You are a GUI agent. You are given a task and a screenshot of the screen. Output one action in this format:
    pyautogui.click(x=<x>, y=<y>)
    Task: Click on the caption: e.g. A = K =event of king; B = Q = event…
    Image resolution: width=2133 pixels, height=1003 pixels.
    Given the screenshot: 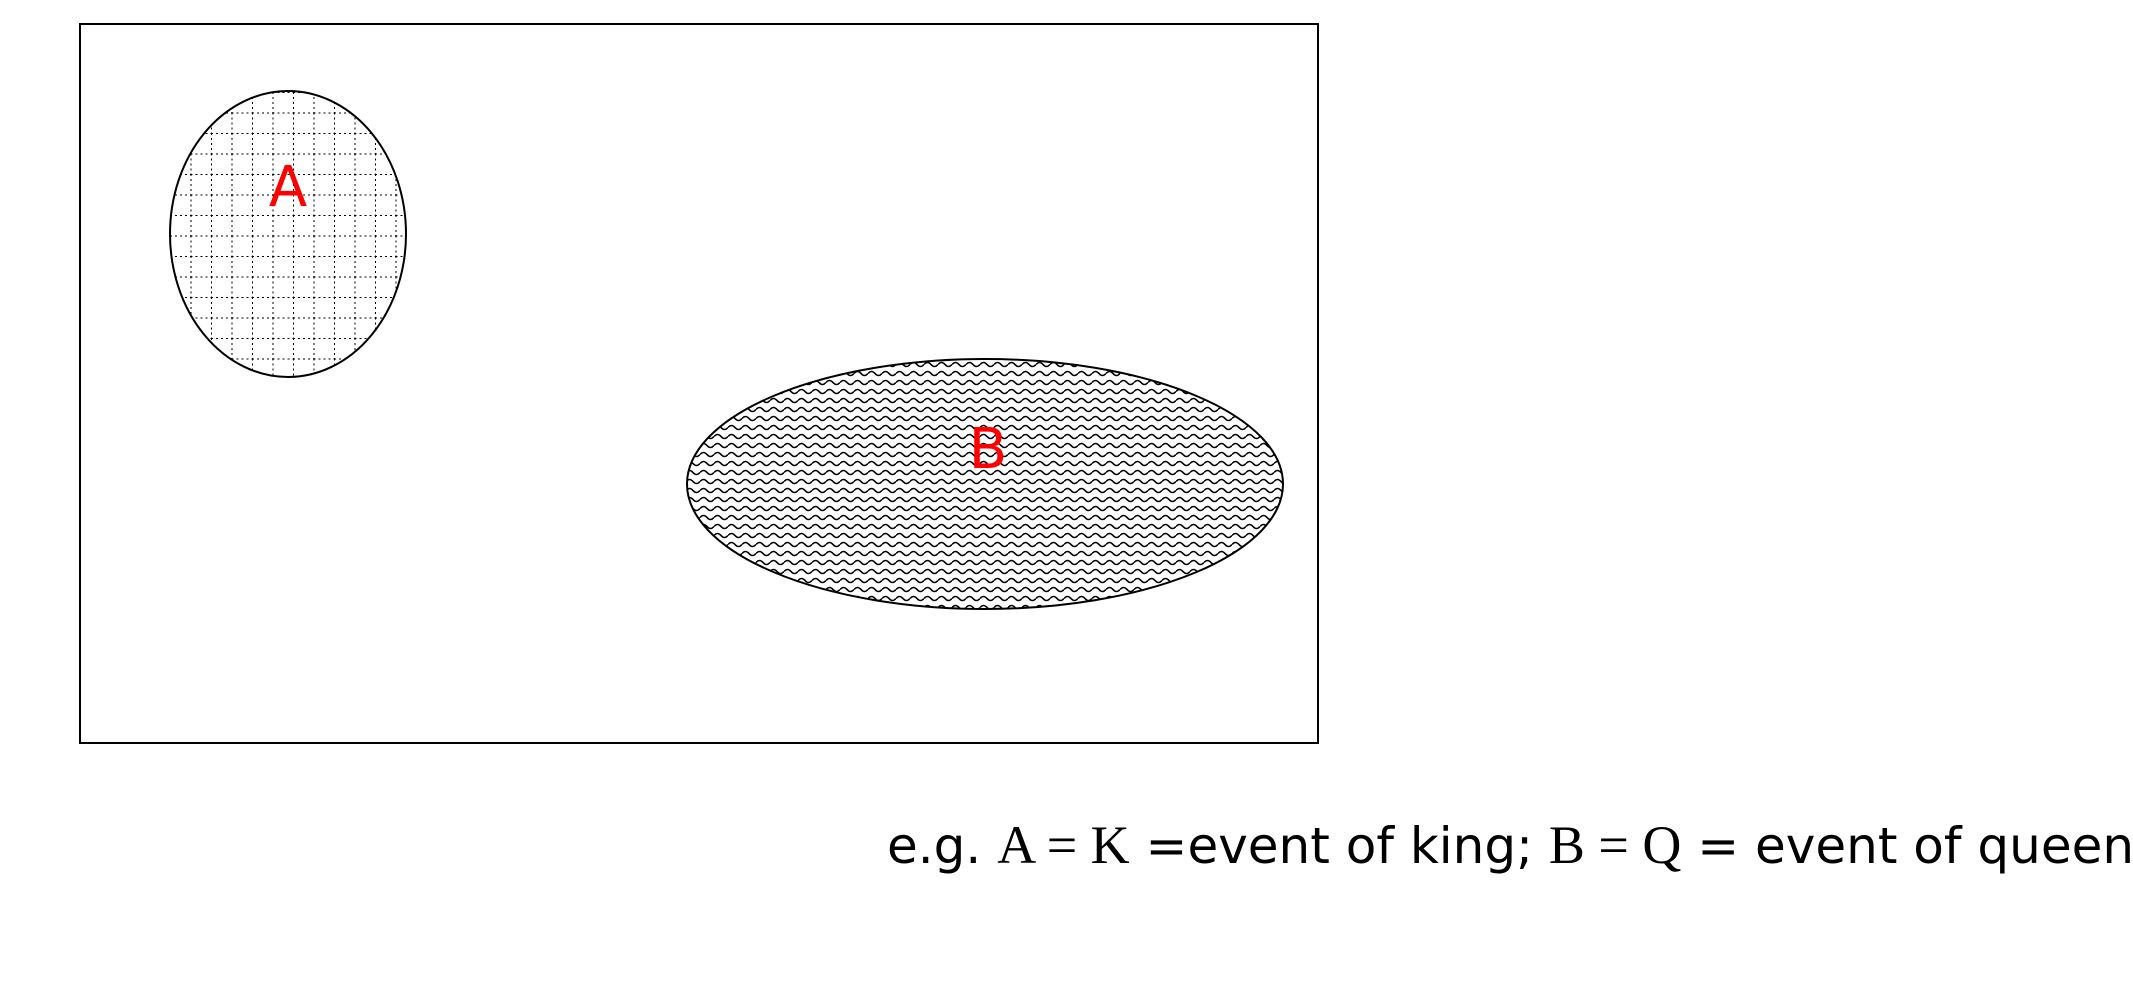 What is the action you would take?
    pyautogui.click(x=1510, y=845)
    